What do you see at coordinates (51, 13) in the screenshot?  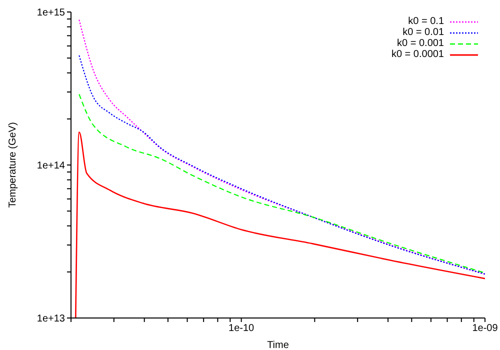 I see `y-tick-label: 1e+15` at bounding box center [51, 13].